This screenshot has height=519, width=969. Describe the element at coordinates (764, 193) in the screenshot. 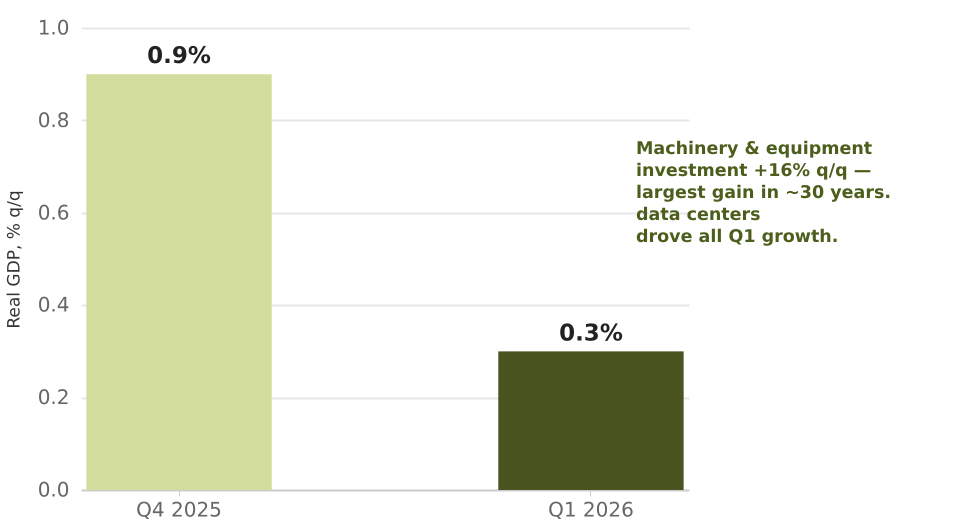

I see `annotation: Machinery & equipment investment +16% q/q — largest gain in ~30 years. data centers drove all Q1 growth.` at that location.